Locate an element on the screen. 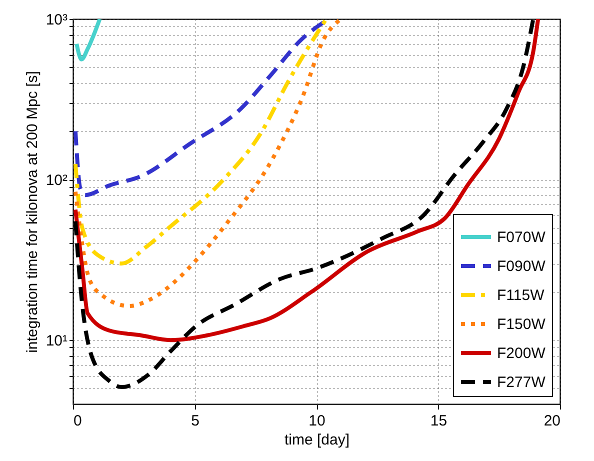 This screenshot has height=461, width=594. legend-label: F090W is located at coordinates (521, 266).